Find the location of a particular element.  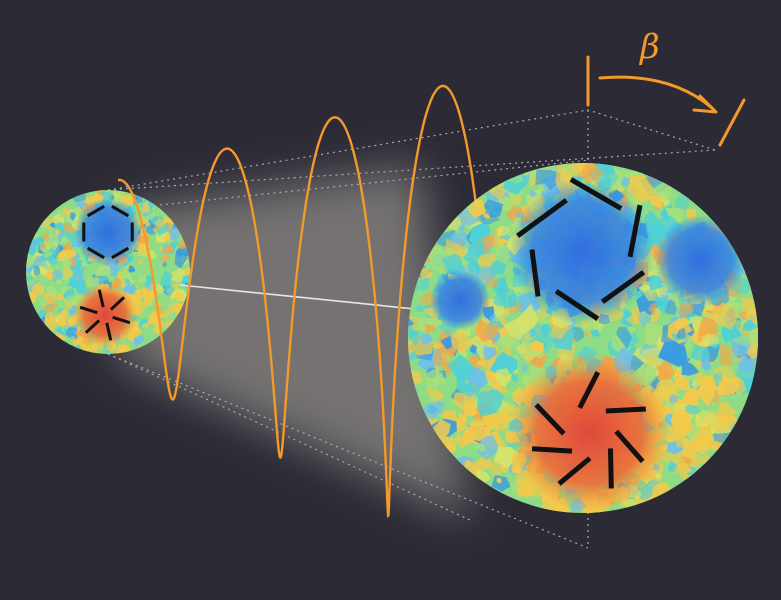

rotated-tick is located at coordinates (732, 122).